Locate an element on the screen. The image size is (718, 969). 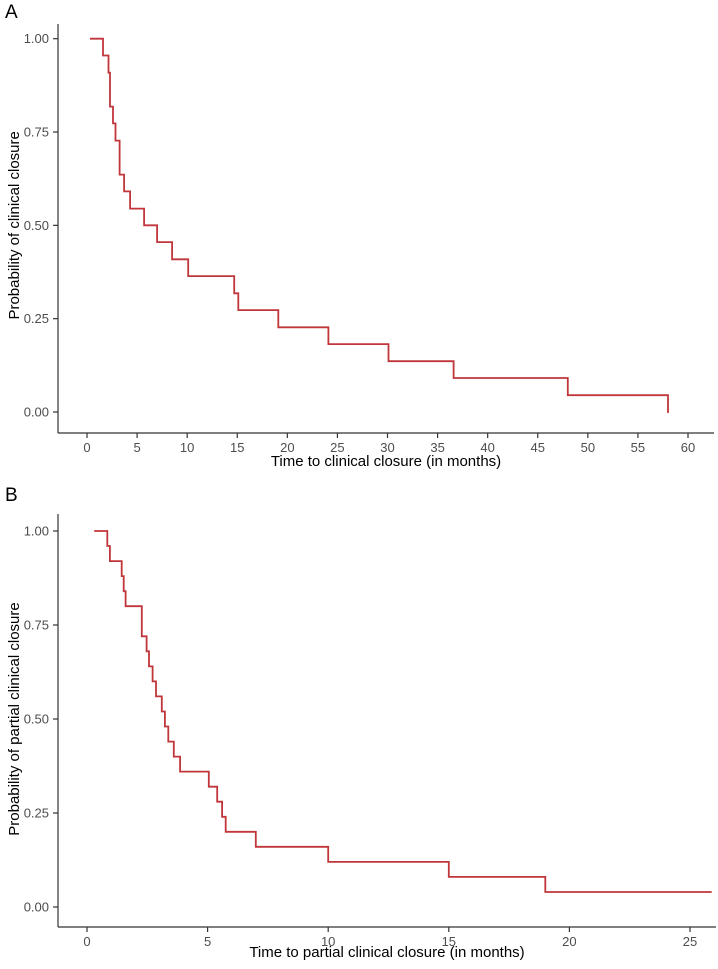
x-tick-label: 30 is located at coordinates (387, 447).